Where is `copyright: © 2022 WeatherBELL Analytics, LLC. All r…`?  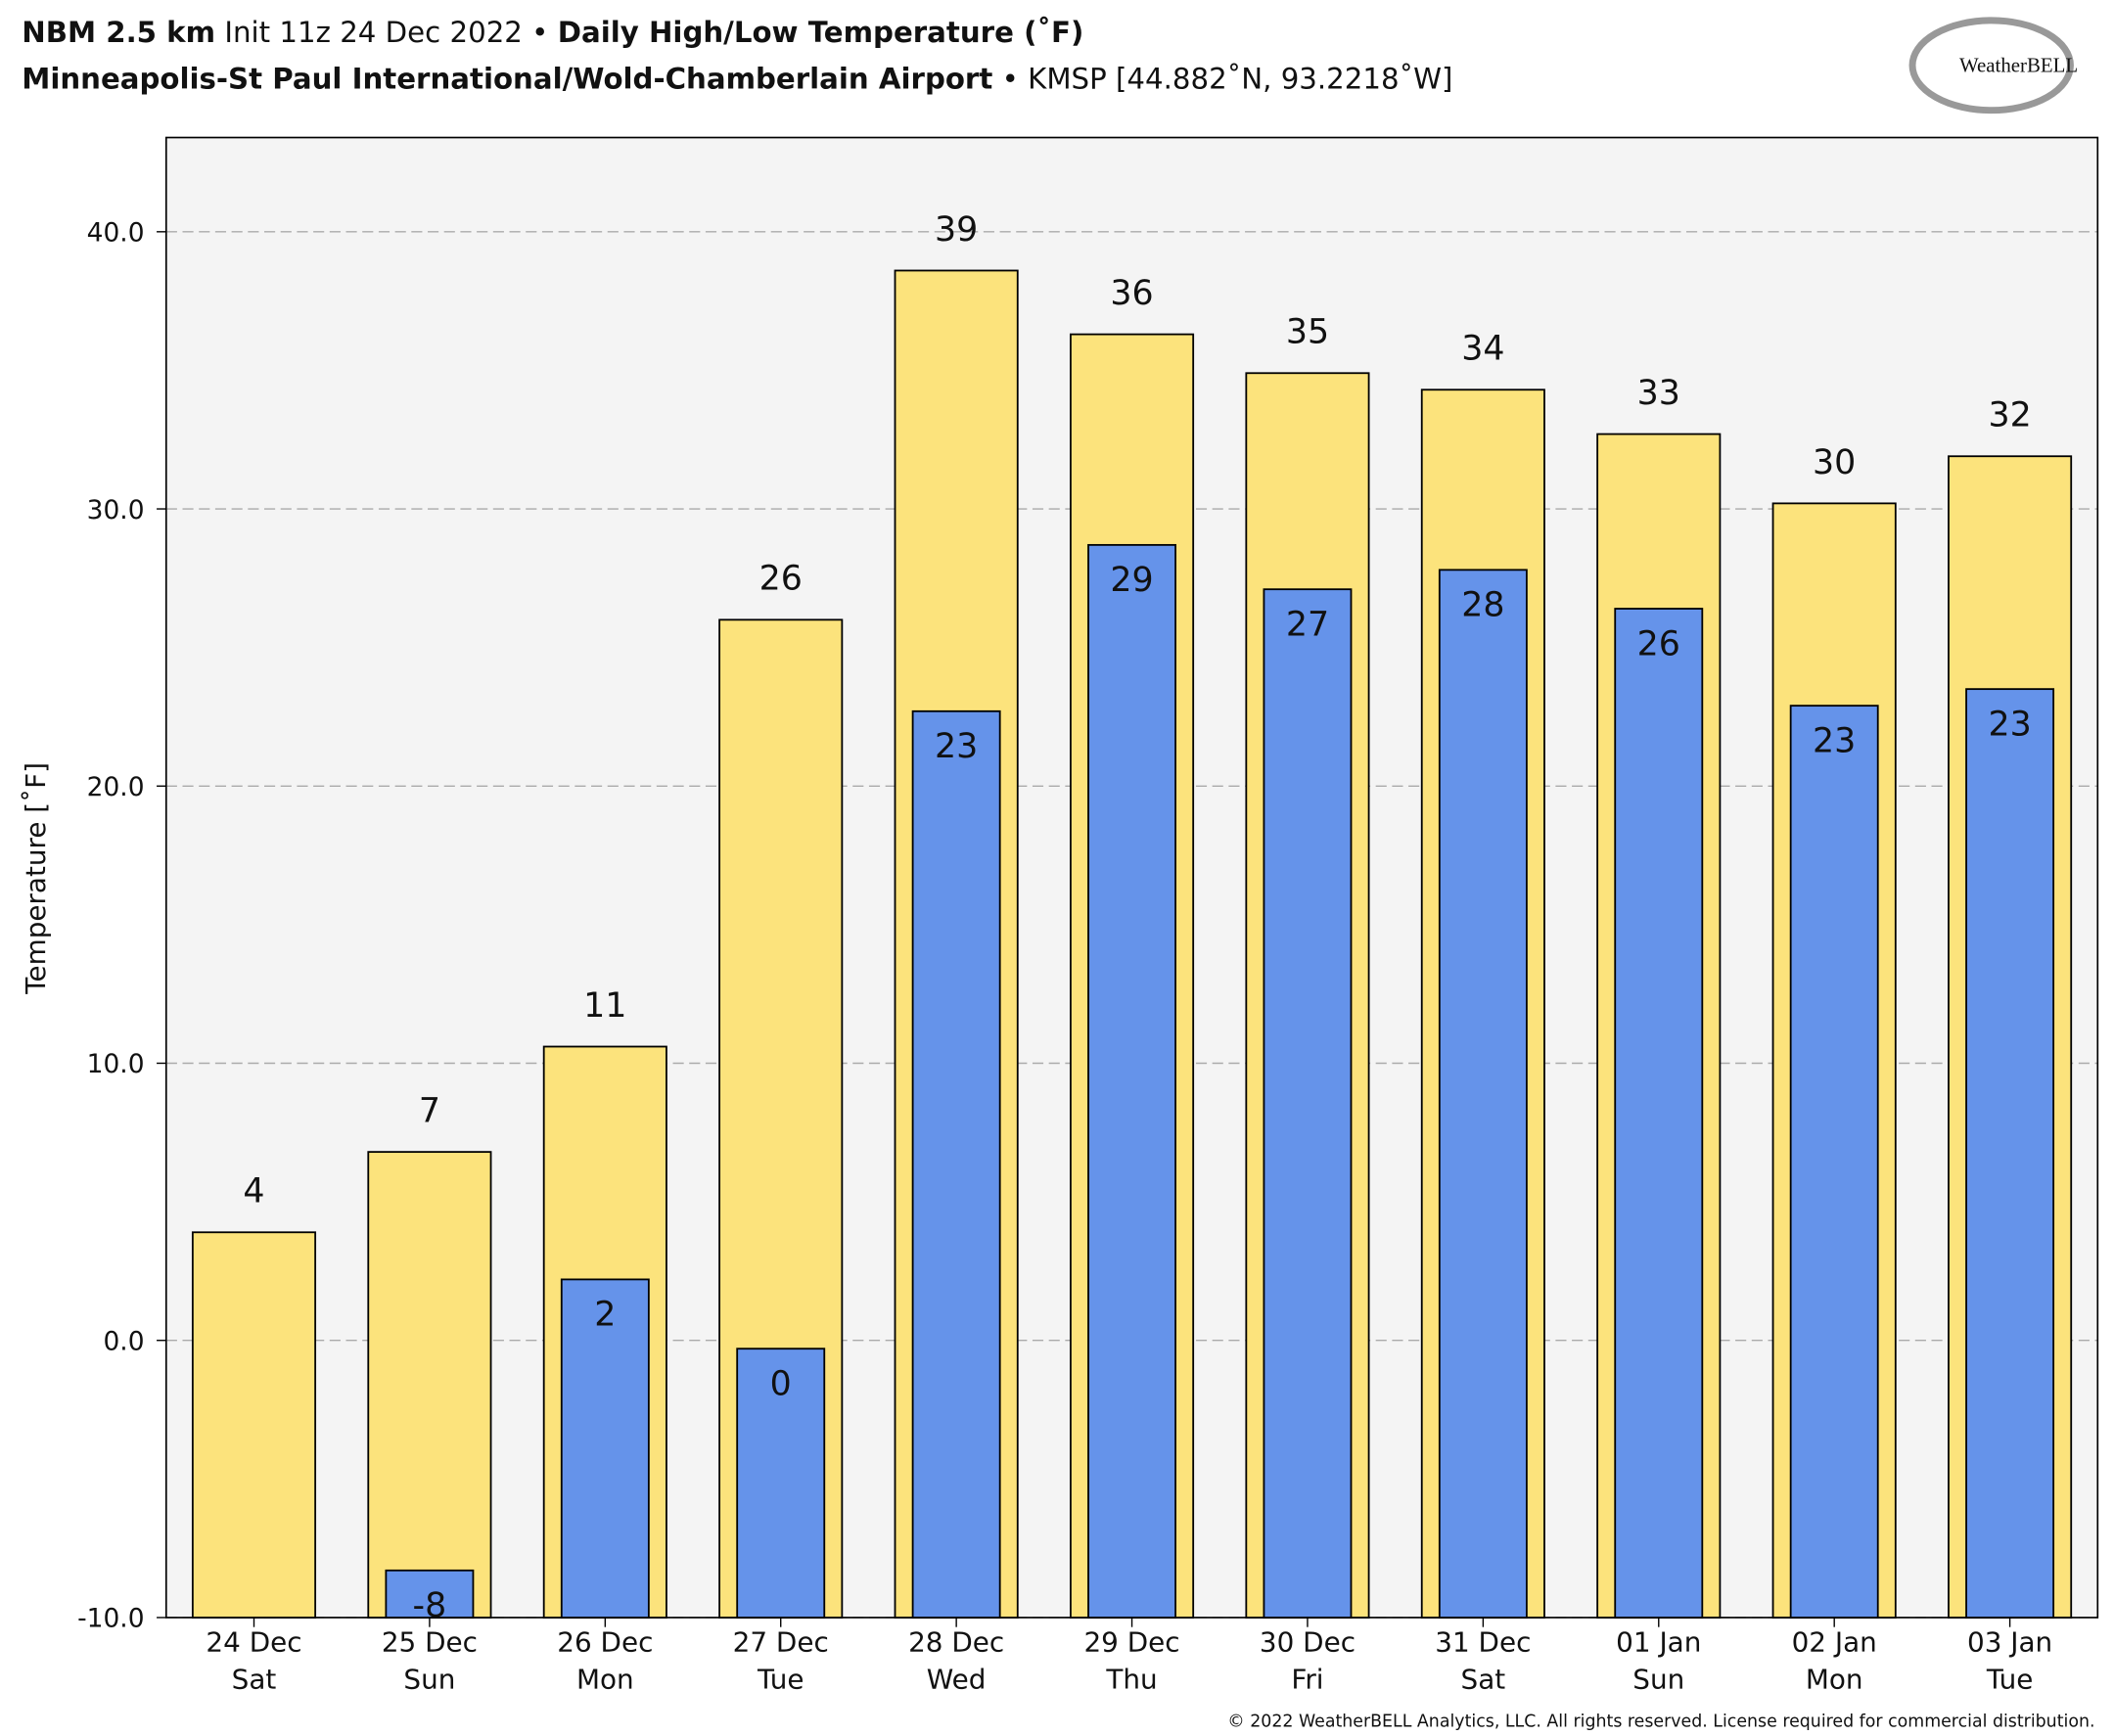
copyright: © 2022 WeatherBELL Analytics, LLC. All r… is located at coordinates (1661, 1721).